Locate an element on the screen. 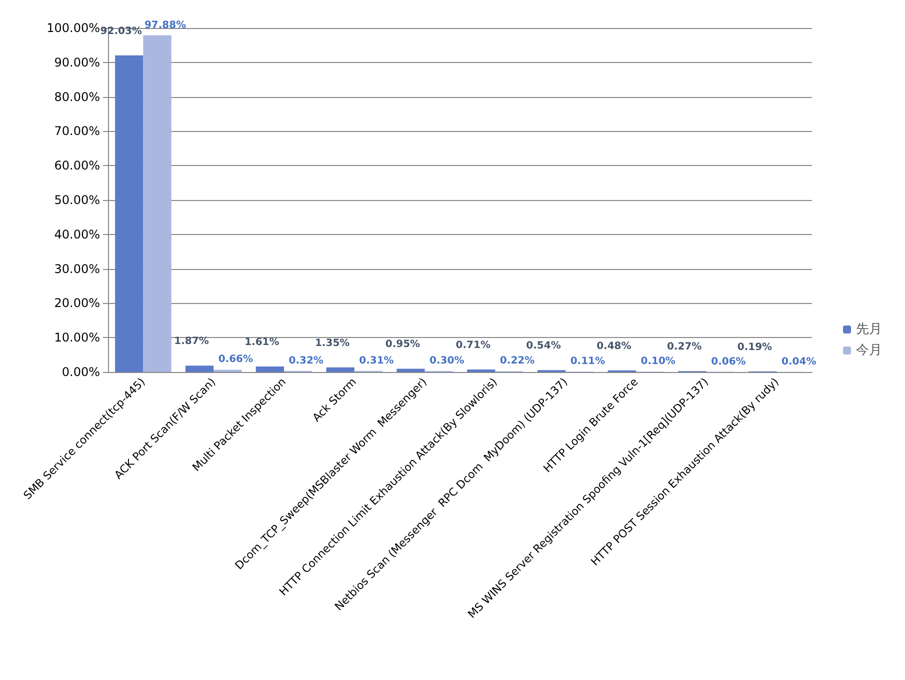  data-label: 0.06% is located at coordinates (728, 362).